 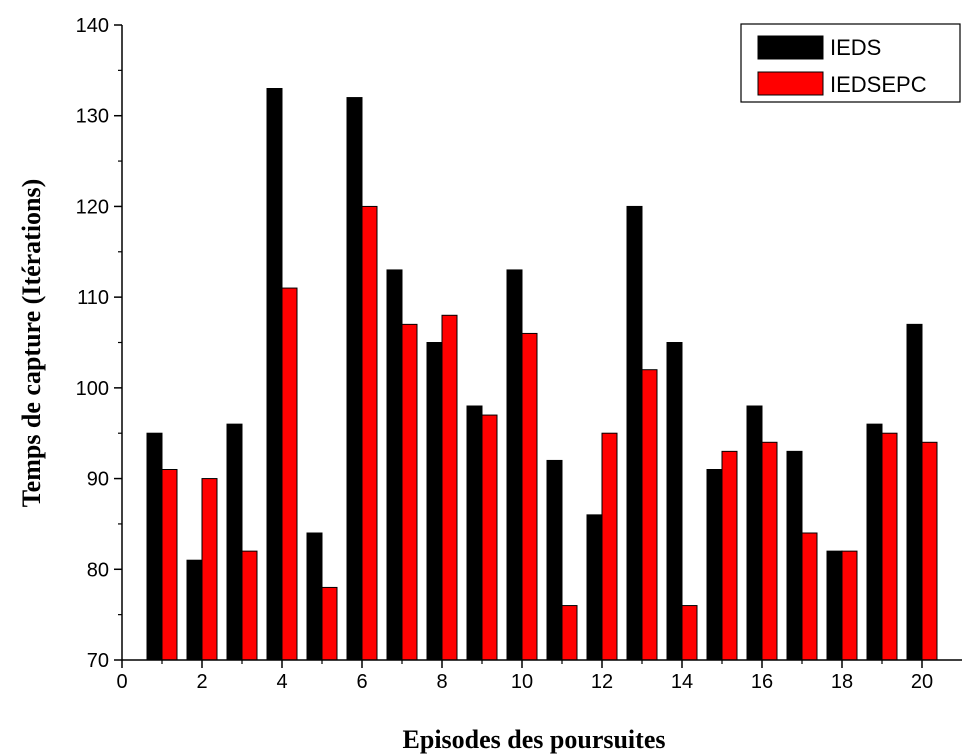 I want to click on x-tick-label-0: 0, so click(x=121, y=682).